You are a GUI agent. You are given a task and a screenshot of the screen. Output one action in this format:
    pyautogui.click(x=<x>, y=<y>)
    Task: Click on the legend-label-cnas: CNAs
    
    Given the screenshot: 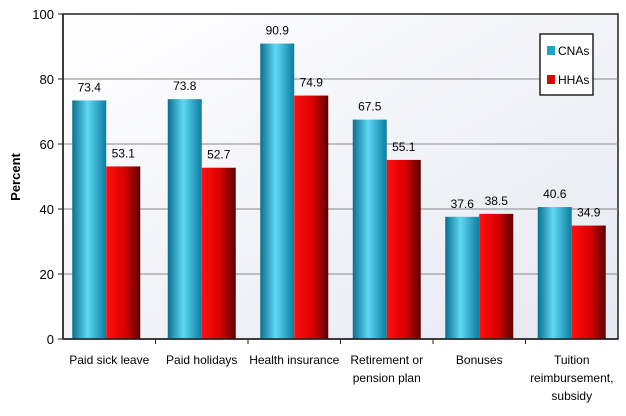 What is the action you would take?
    pyautogui.click(x=573, y=51)
    